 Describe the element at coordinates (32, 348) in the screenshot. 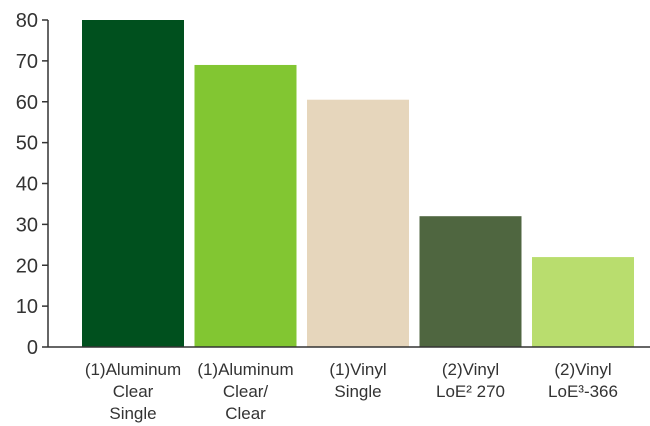

I see `y-tick-label: 0` at that location.